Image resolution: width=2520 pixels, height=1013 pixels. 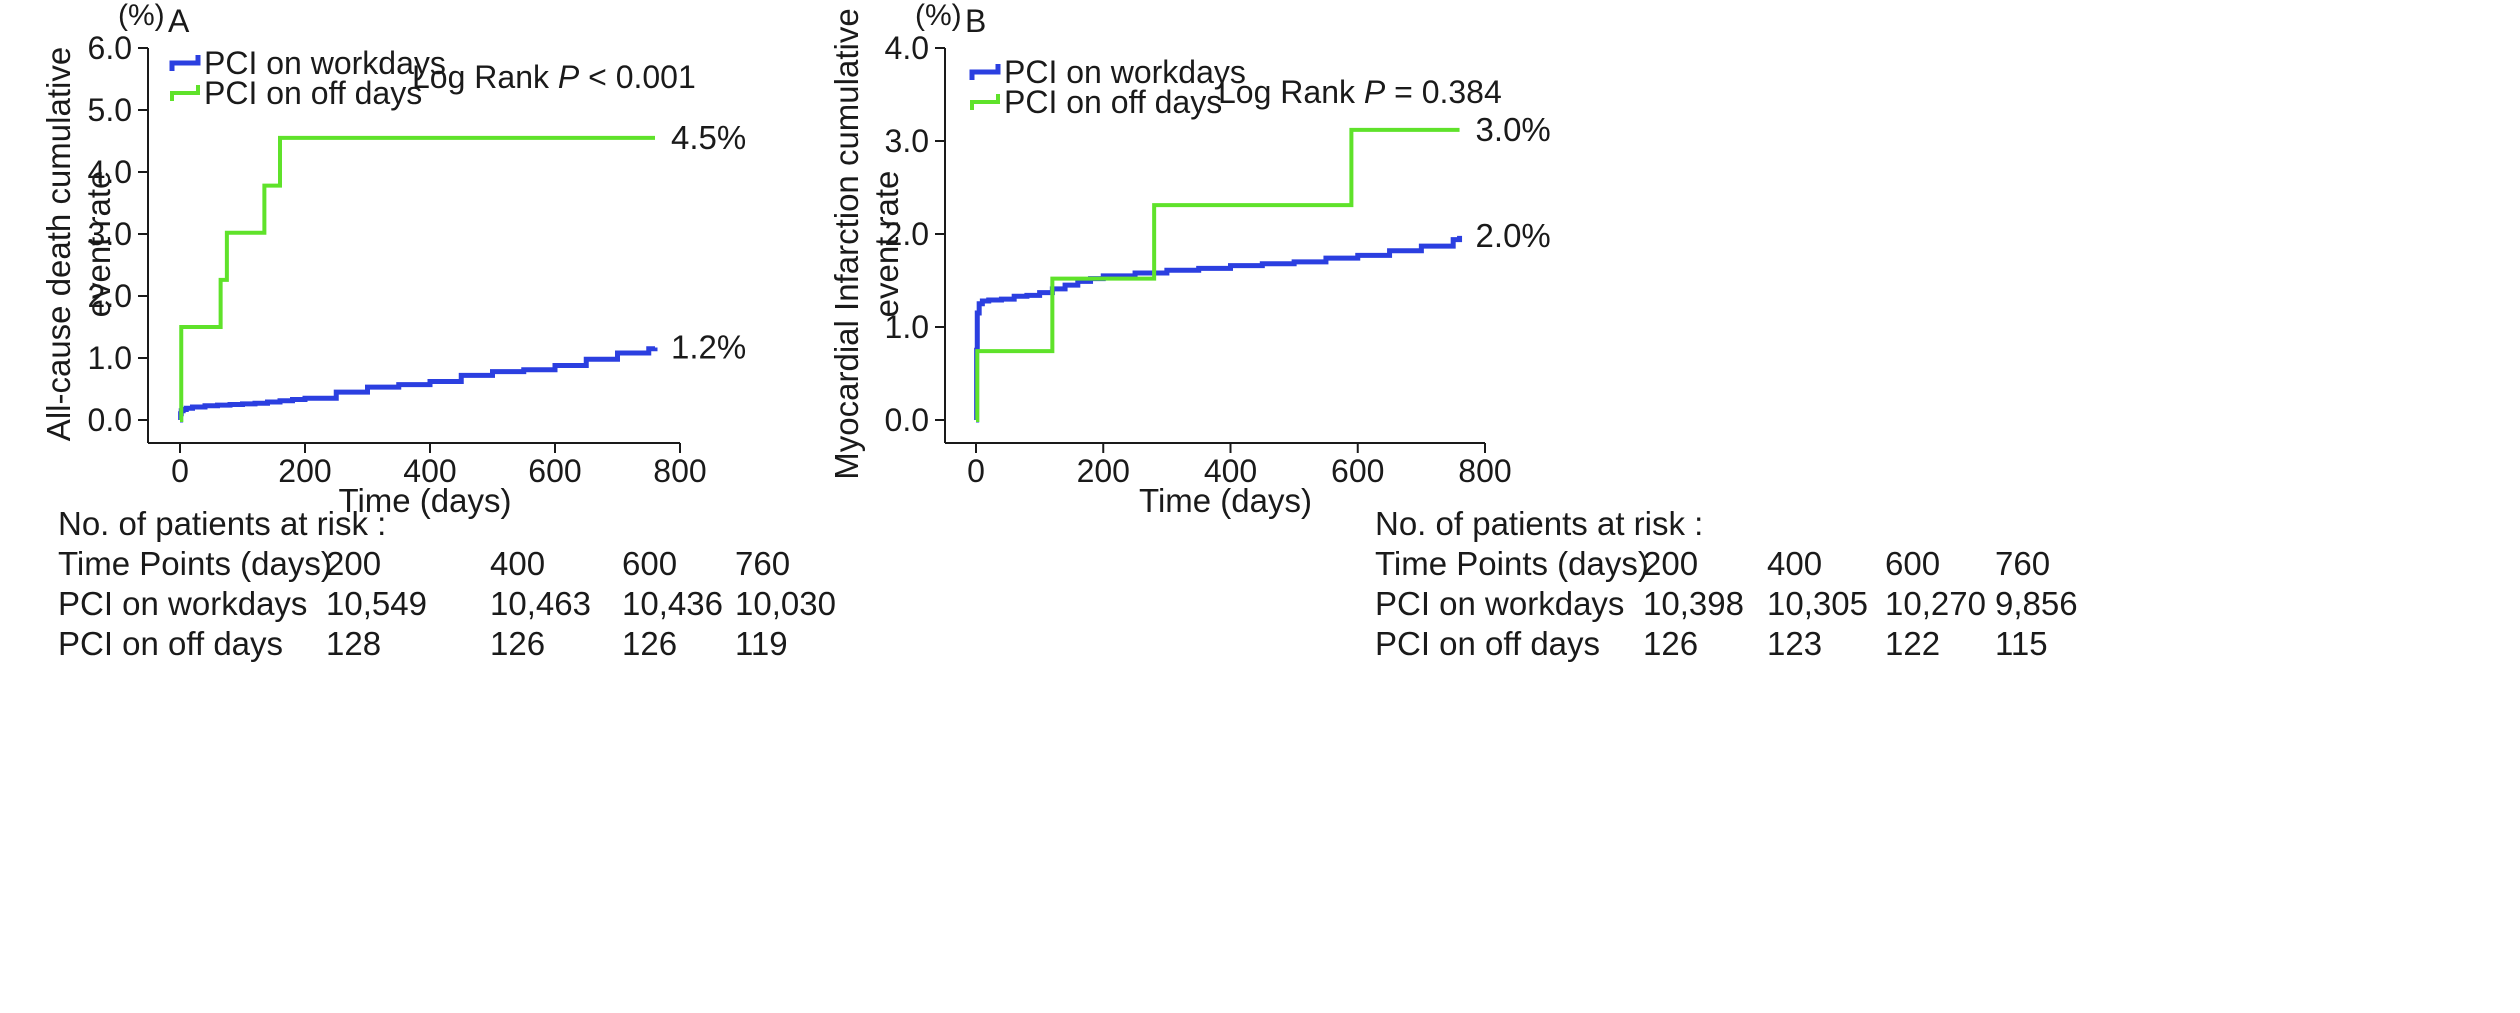 What do you see at coordinates (2036, 603) in the screenshot?
I see `risk-cell: 9,856` at bounding box center [2036, 603].